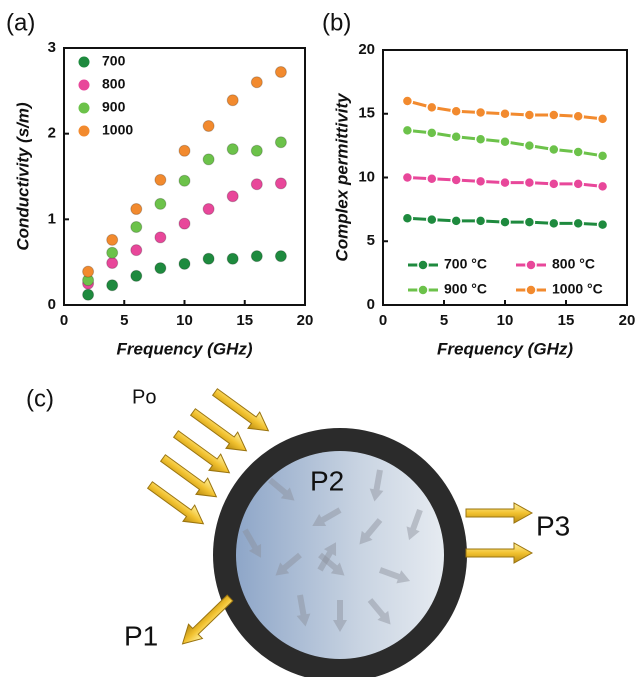 The image size is (640, 682). I want to click on legend-label: 700 °C, so click(465, 264).